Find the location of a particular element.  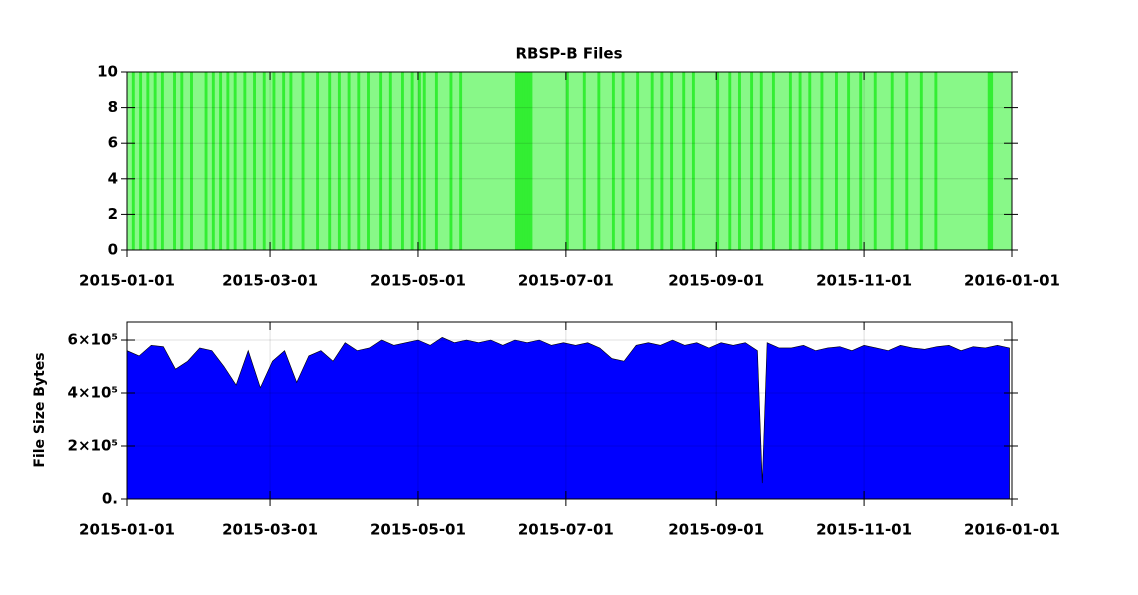

y-tick-label: 10 is located at coordinates (107, 72).